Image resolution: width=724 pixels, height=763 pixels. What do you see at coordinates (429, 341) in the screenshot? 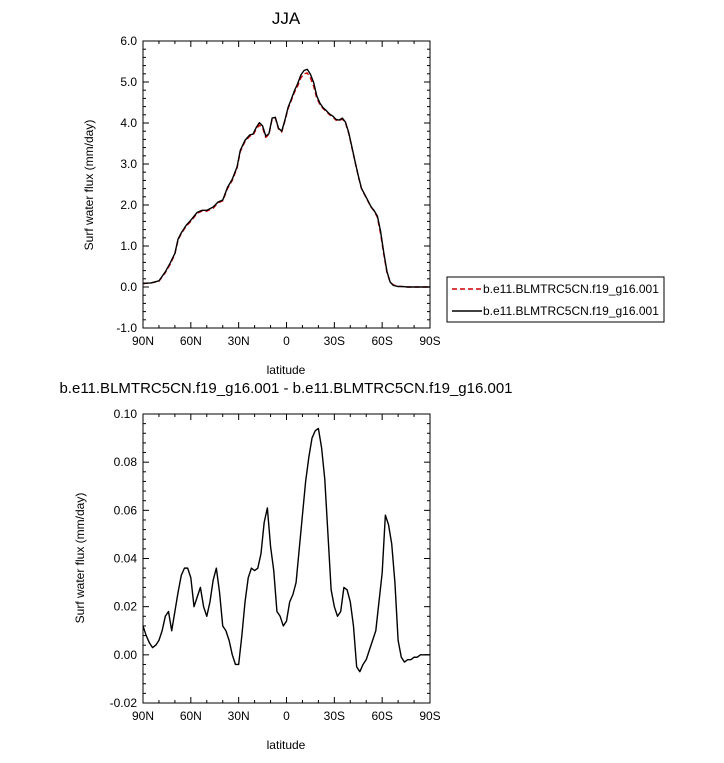
I see `top-chart-xtick-label: 90S` at bounding box center [429, 341].